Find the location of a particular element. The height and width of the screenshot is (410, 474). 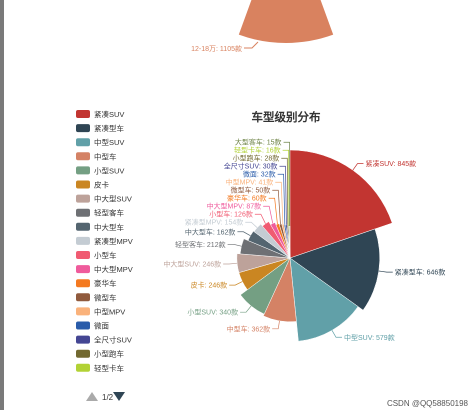

window-frame-edge is located at coordinates (2, 205).